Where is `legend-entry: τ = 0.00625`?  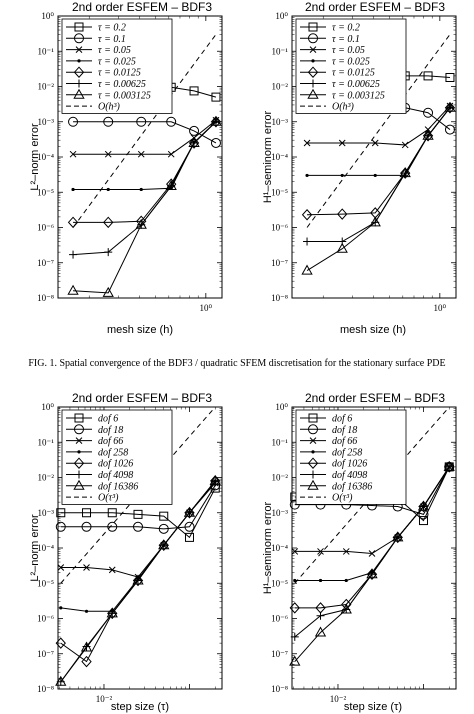 legend-entry: τ = 0.00625 is located at coordinates (122, 84).